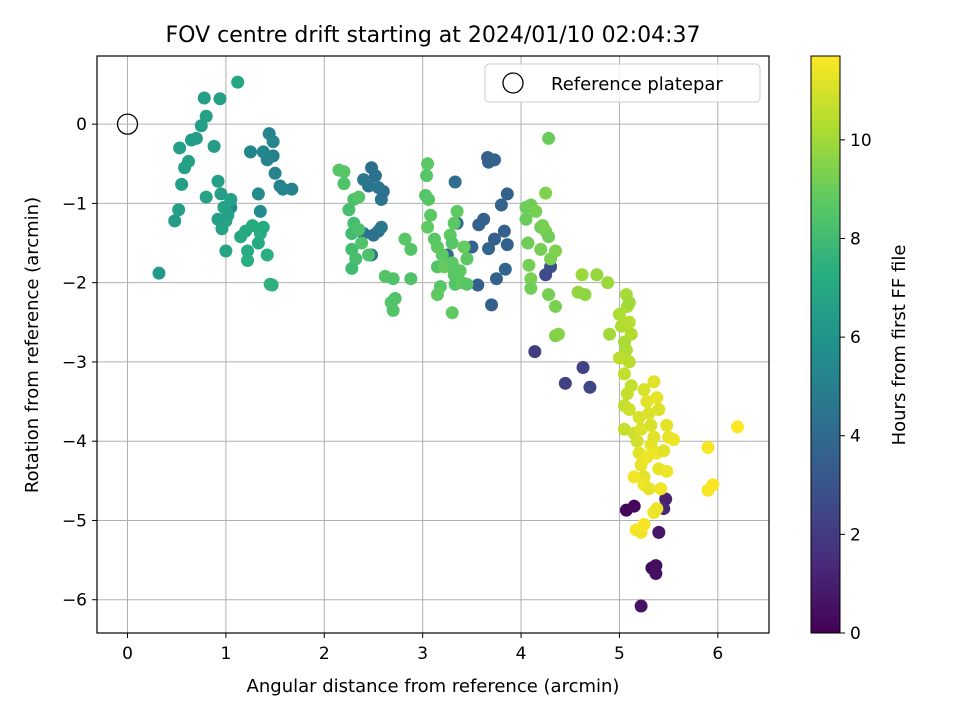 Image resolution: width=960 pixels, height=720 pixels. What do you see at coordinates (422, 654) in the screenshot?
I see `x-tick-label: 3` at bounding box center [422, 654].